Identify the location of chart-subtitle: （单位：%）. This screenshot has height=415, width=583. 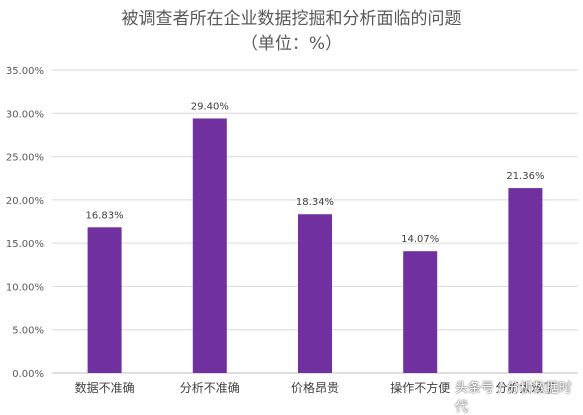
(291, 44).